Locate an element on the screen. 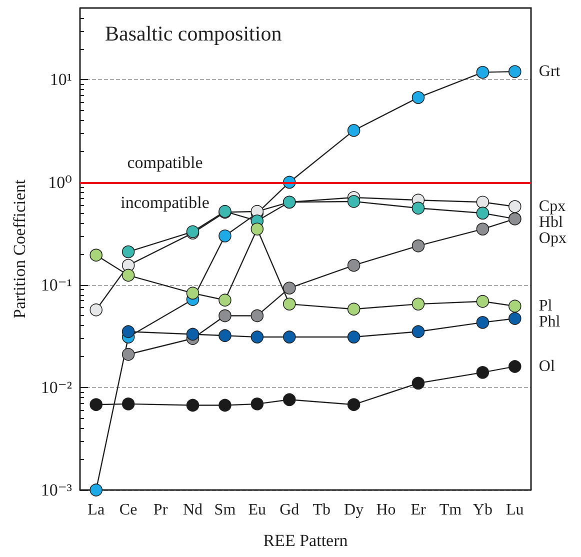 This screenshot has height=557, width=581. series-label: Hbl is located at coordinates (551, 223).